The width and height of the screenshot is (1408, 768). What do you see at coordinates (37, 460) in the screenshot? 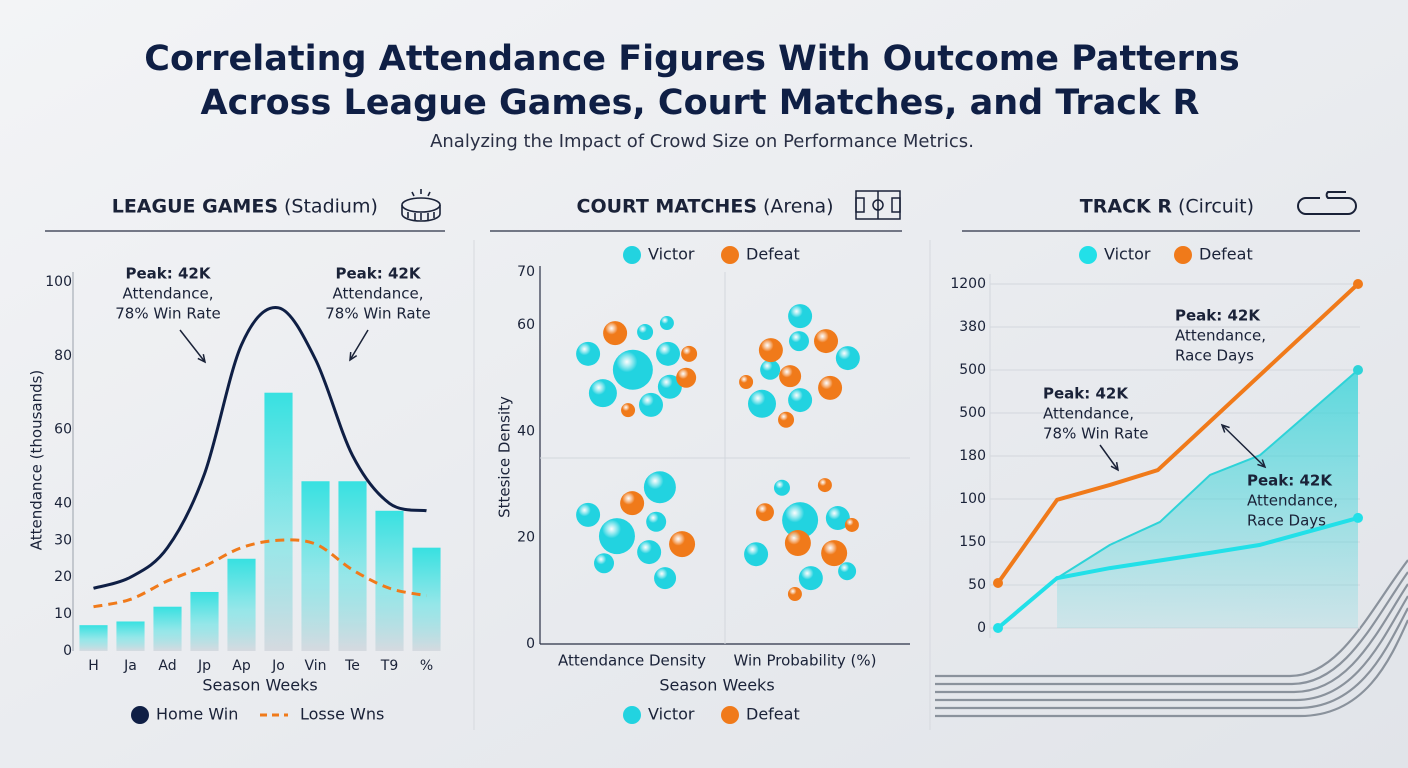
I see `y-axis-label: Attendance (thousands)` at bounding box center [37, 460].